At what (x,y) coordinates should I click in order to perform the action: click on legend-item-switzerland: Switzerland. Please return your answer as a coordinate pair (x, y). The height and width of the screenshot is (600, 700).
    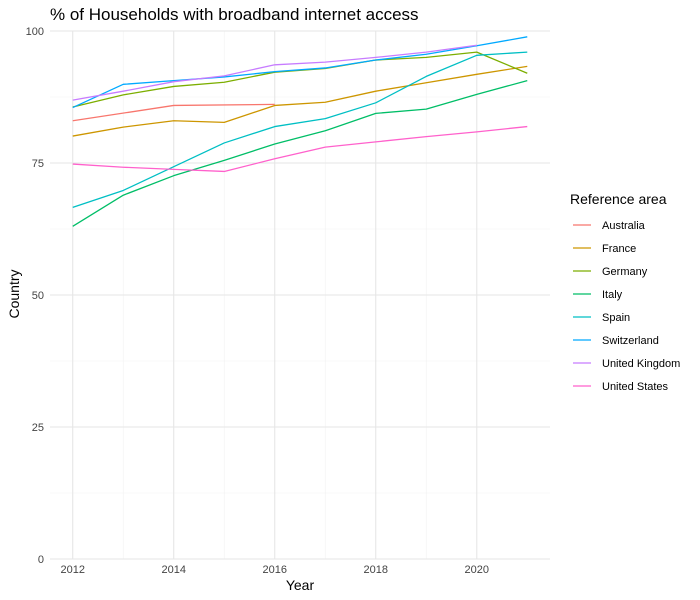
    Looking at the image, I should click on (616, 341).